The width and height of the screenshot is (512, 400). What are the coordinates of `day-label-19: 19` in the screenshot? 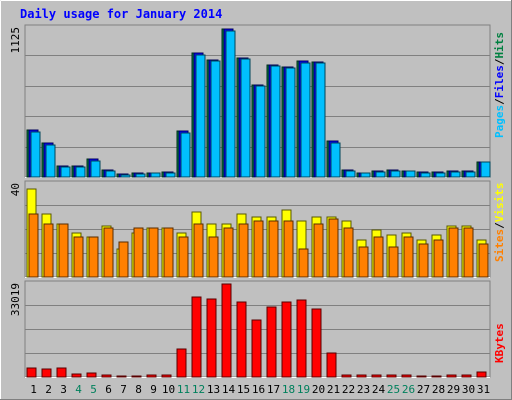 It's located at (303, 389).